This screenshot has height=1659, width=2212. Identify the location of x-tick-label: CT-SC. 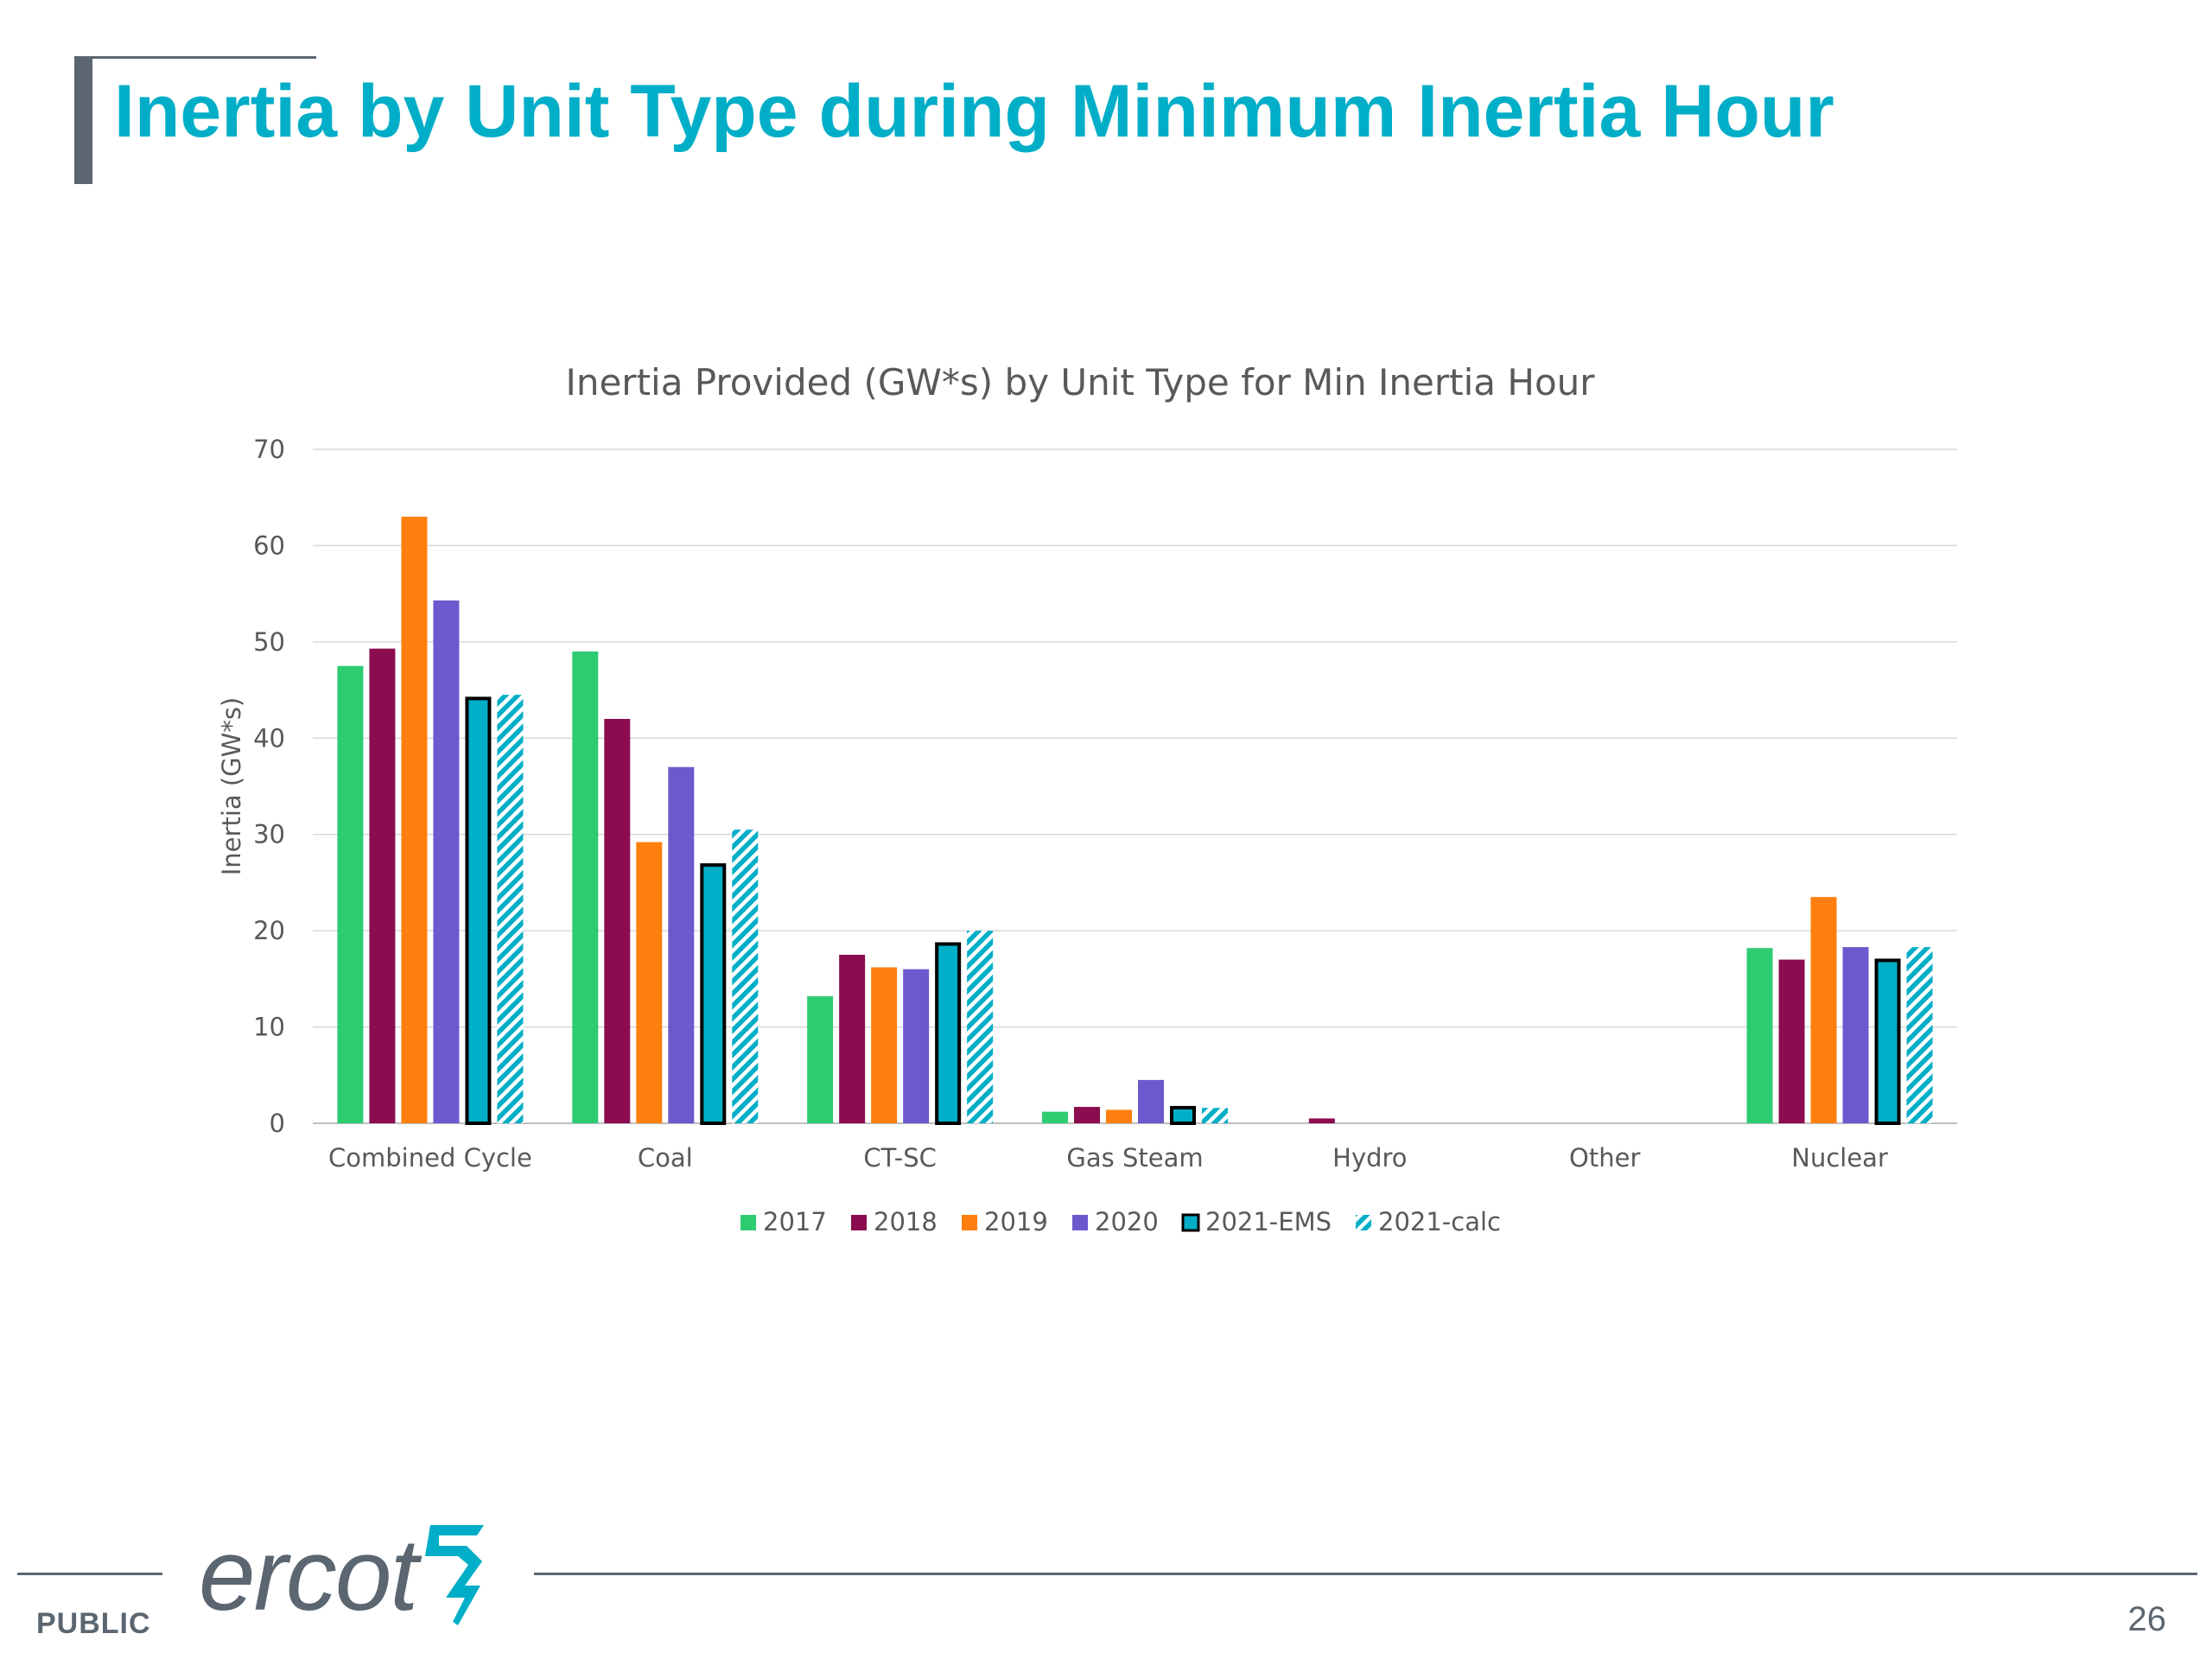
(899, 1158).